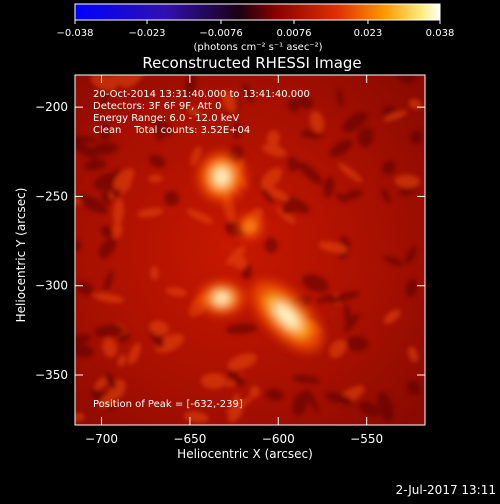  What do you see at coordinates (74, 33) in the screenshot?
I see `colorbar-tick-label: −0.038` at bounding box center [74, 33].